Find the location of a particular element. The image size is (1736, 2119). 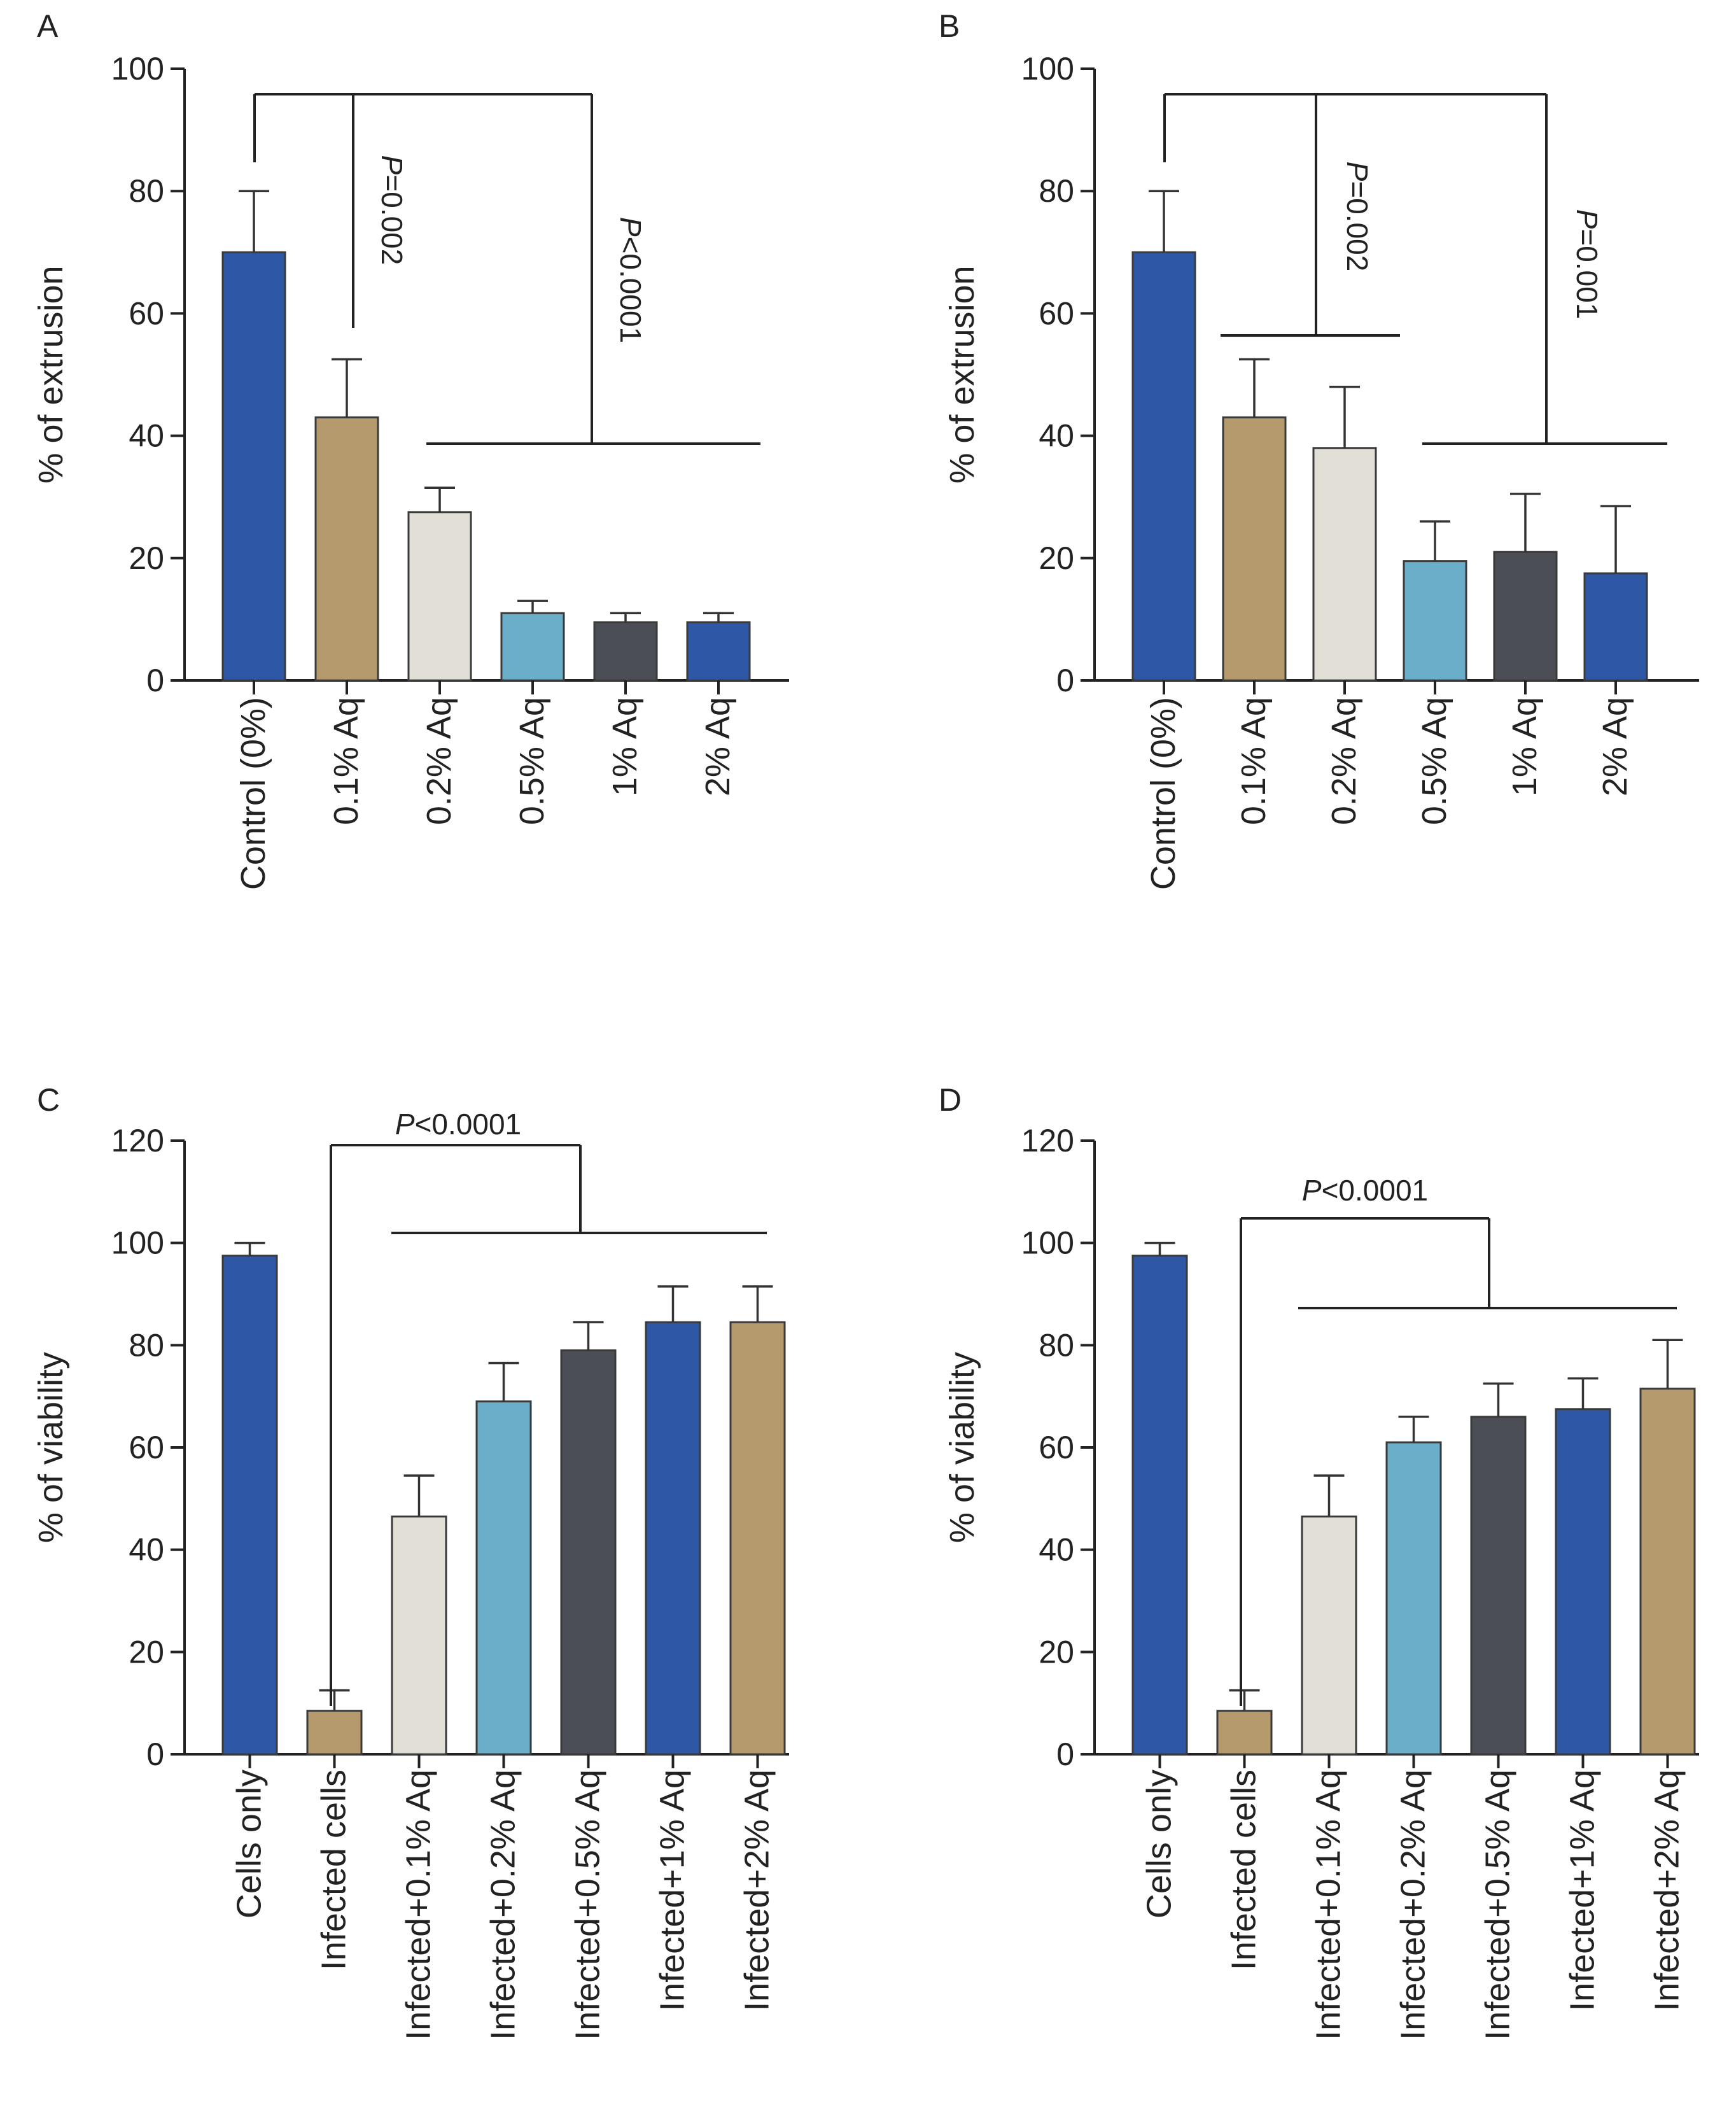

panel-letter: B is located at coordinates (949, 26).